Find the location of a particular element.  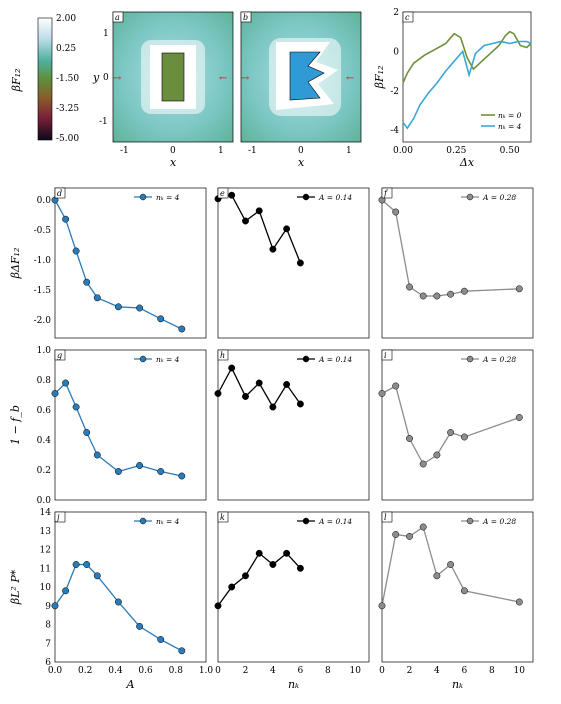

x-tick-label: 0.00 is located at coordinates (403, 151).